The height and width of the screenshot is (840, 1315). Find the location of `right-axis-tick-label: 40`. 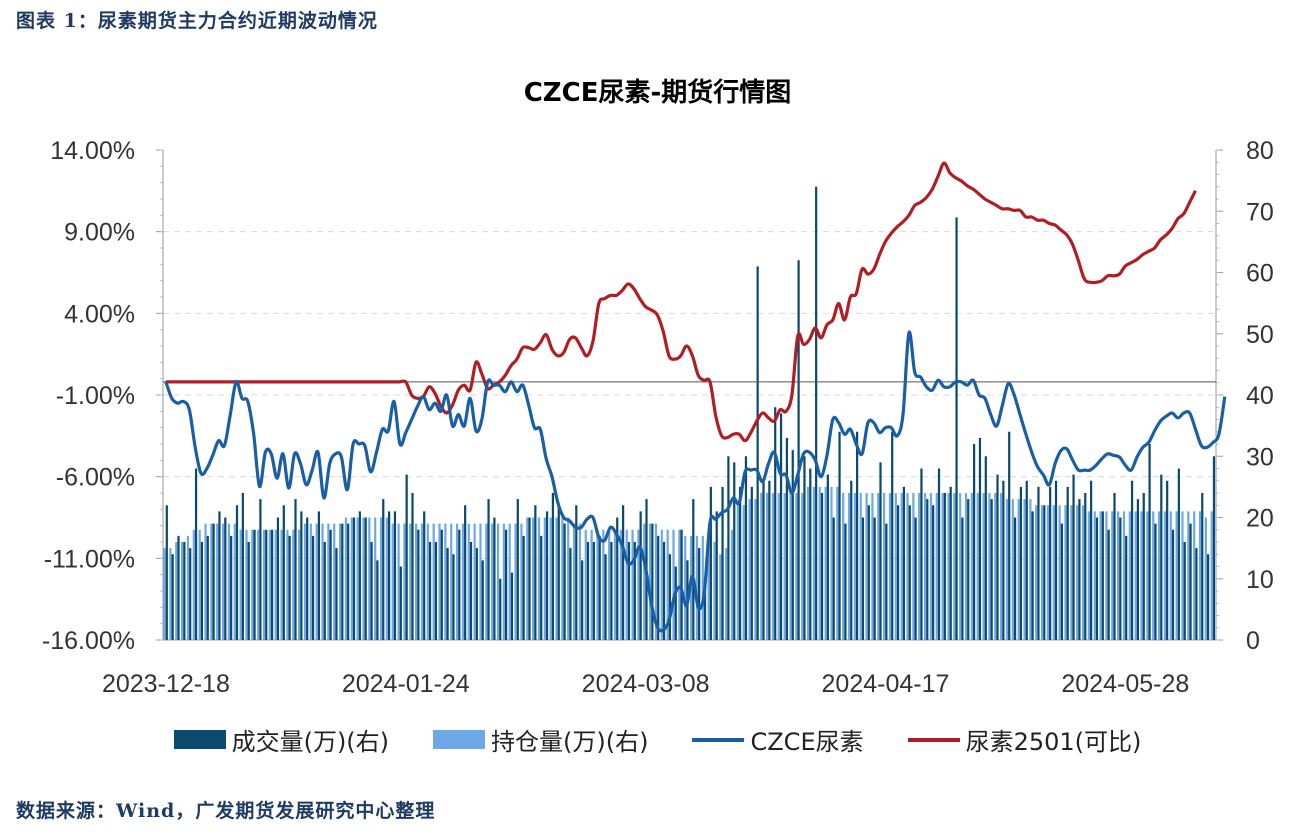

right-axis-tick-label: 40 is located at coordinates (1260, 396).